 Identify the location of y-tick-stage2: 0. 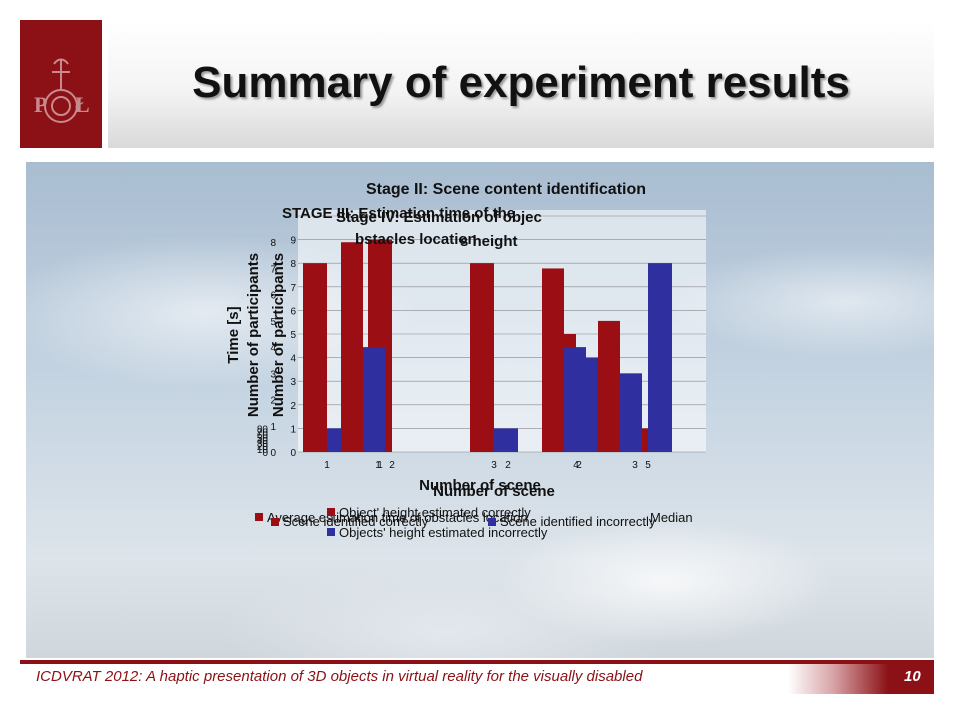
(293, 453).